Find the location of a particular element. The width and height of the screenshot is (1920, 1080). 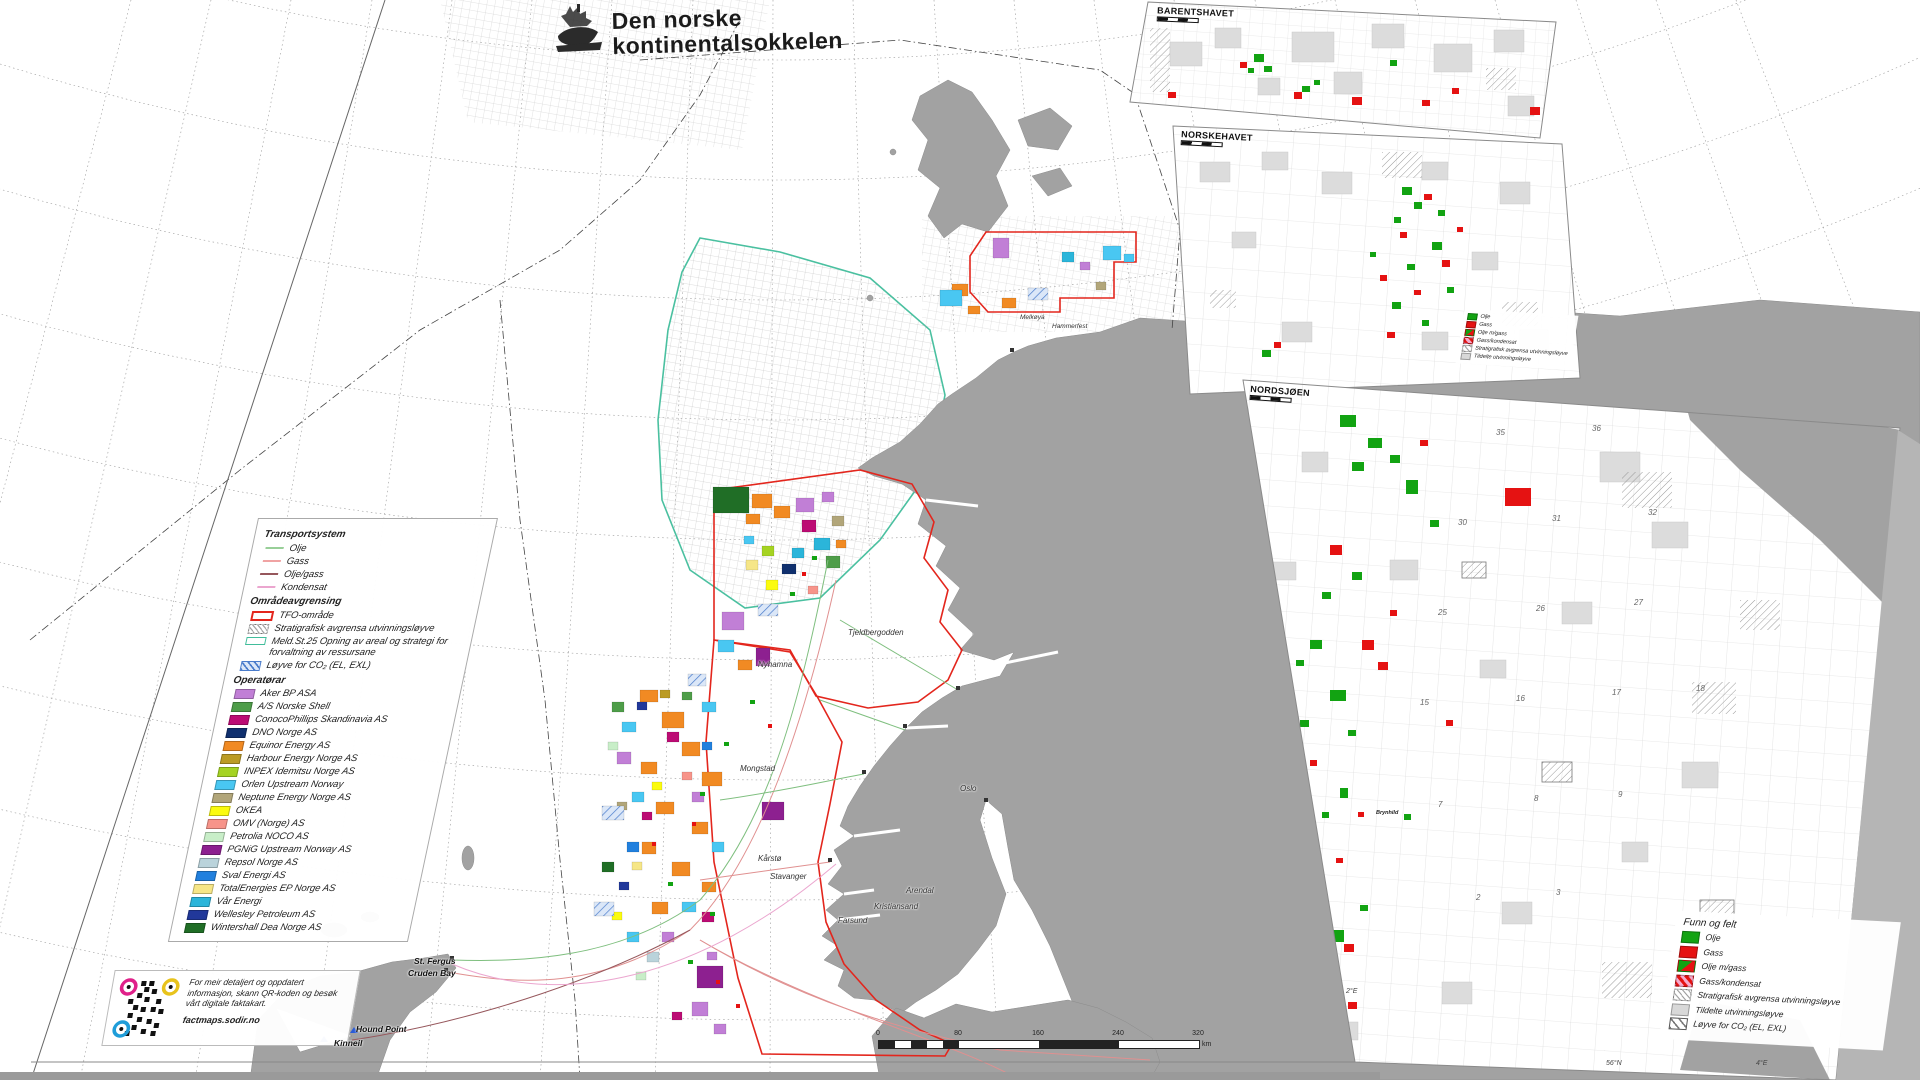

svalbard is located at coordinates (961, 159).